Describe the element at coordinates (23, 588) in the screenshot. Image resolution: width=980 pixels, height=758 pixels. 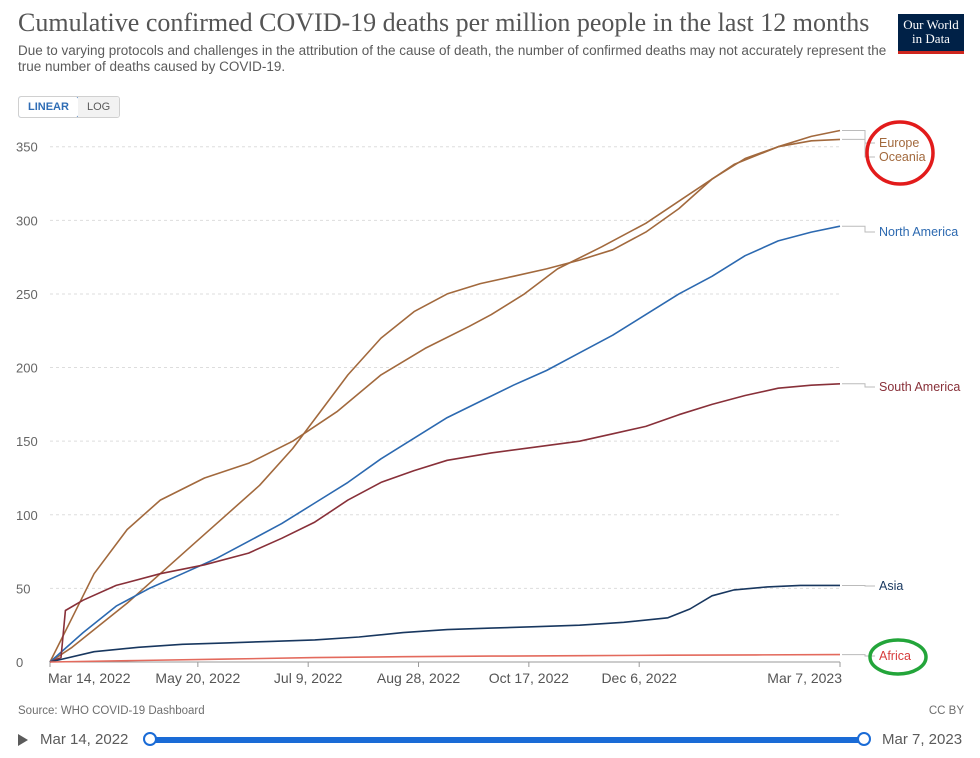
I see `y-tick-label: 50` at that location.